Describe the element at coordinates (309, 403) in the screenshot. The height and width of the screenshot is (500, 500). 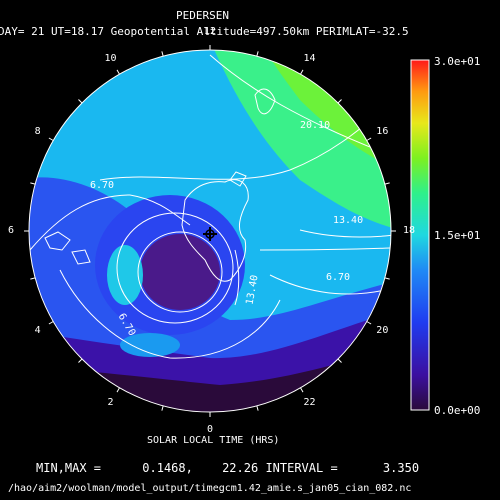
I see `hour-label: 22` at that location.